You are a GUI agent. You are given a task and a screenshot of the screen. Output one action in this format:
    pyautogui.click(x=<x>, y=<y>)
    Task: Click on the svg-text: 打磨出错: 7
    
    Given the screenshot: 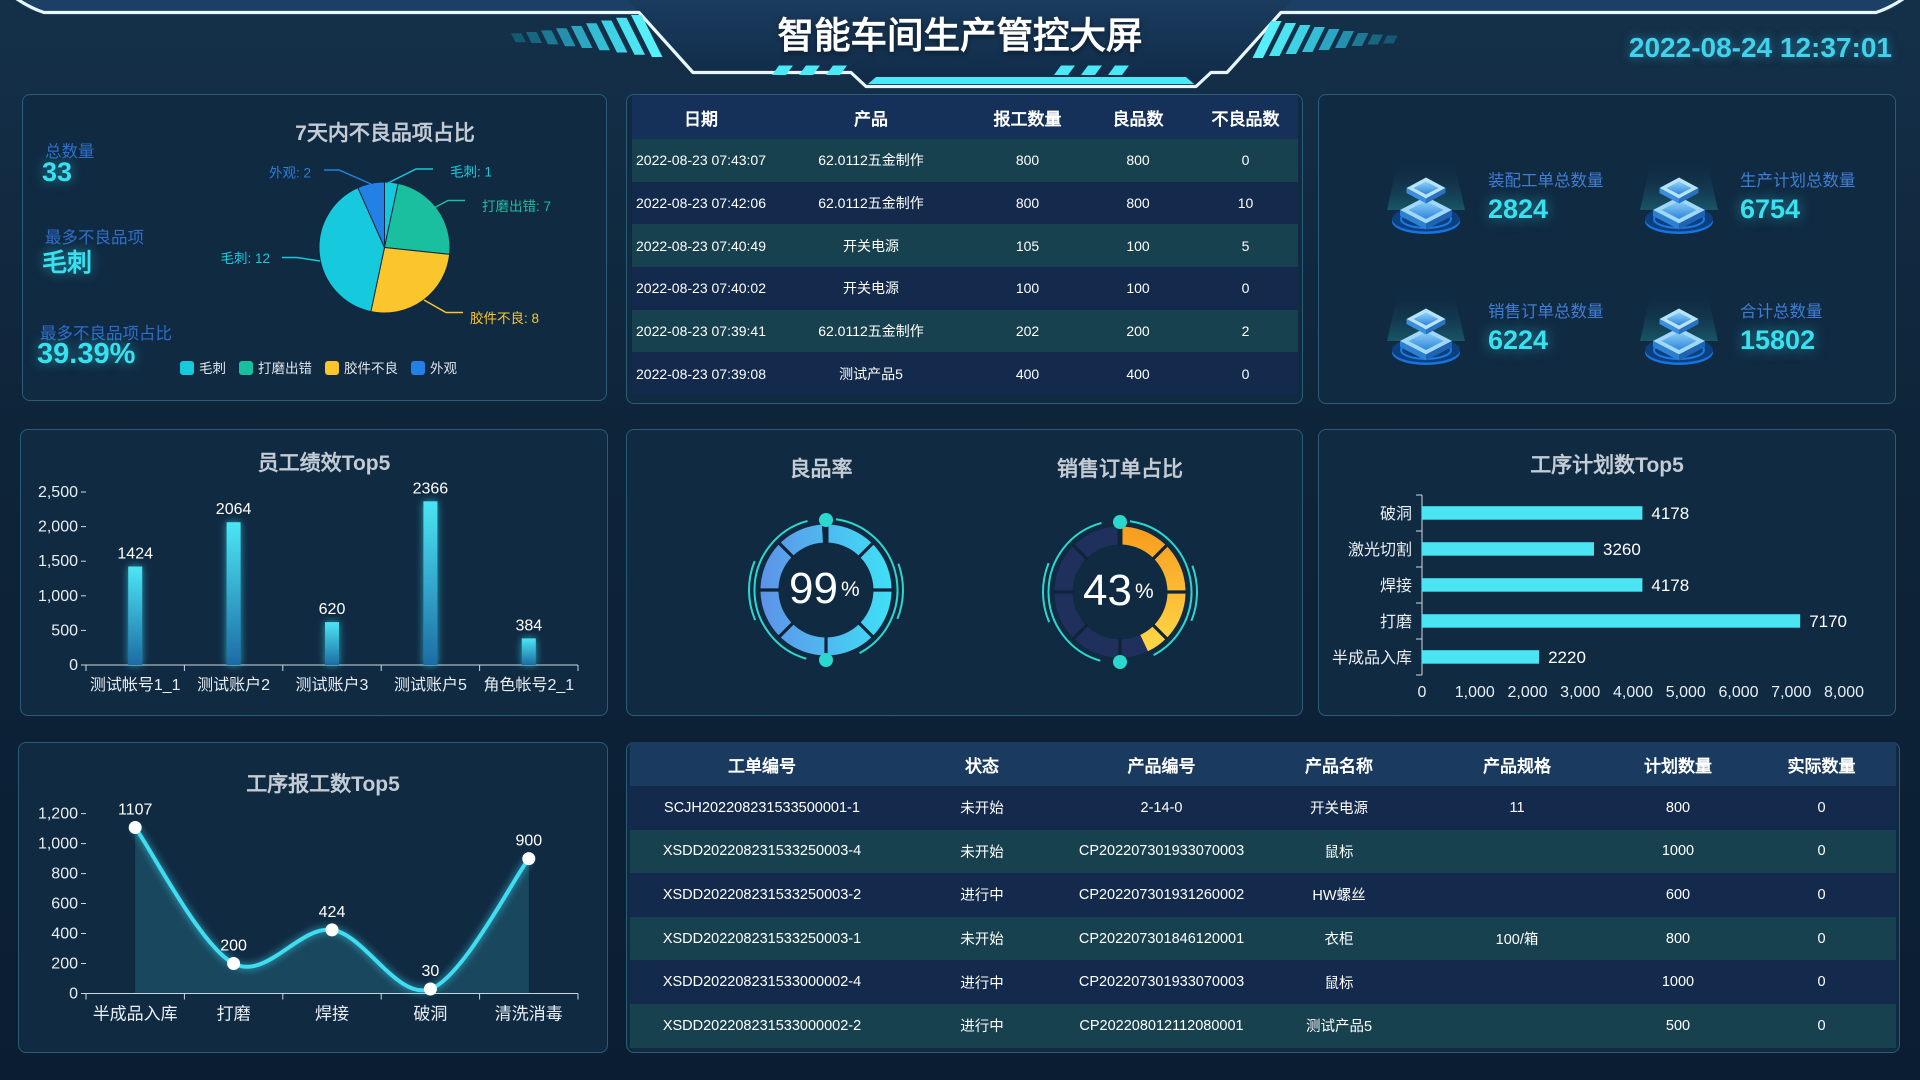 What is the action you would take?
    pyautogui.click(x=516, y=206)
    